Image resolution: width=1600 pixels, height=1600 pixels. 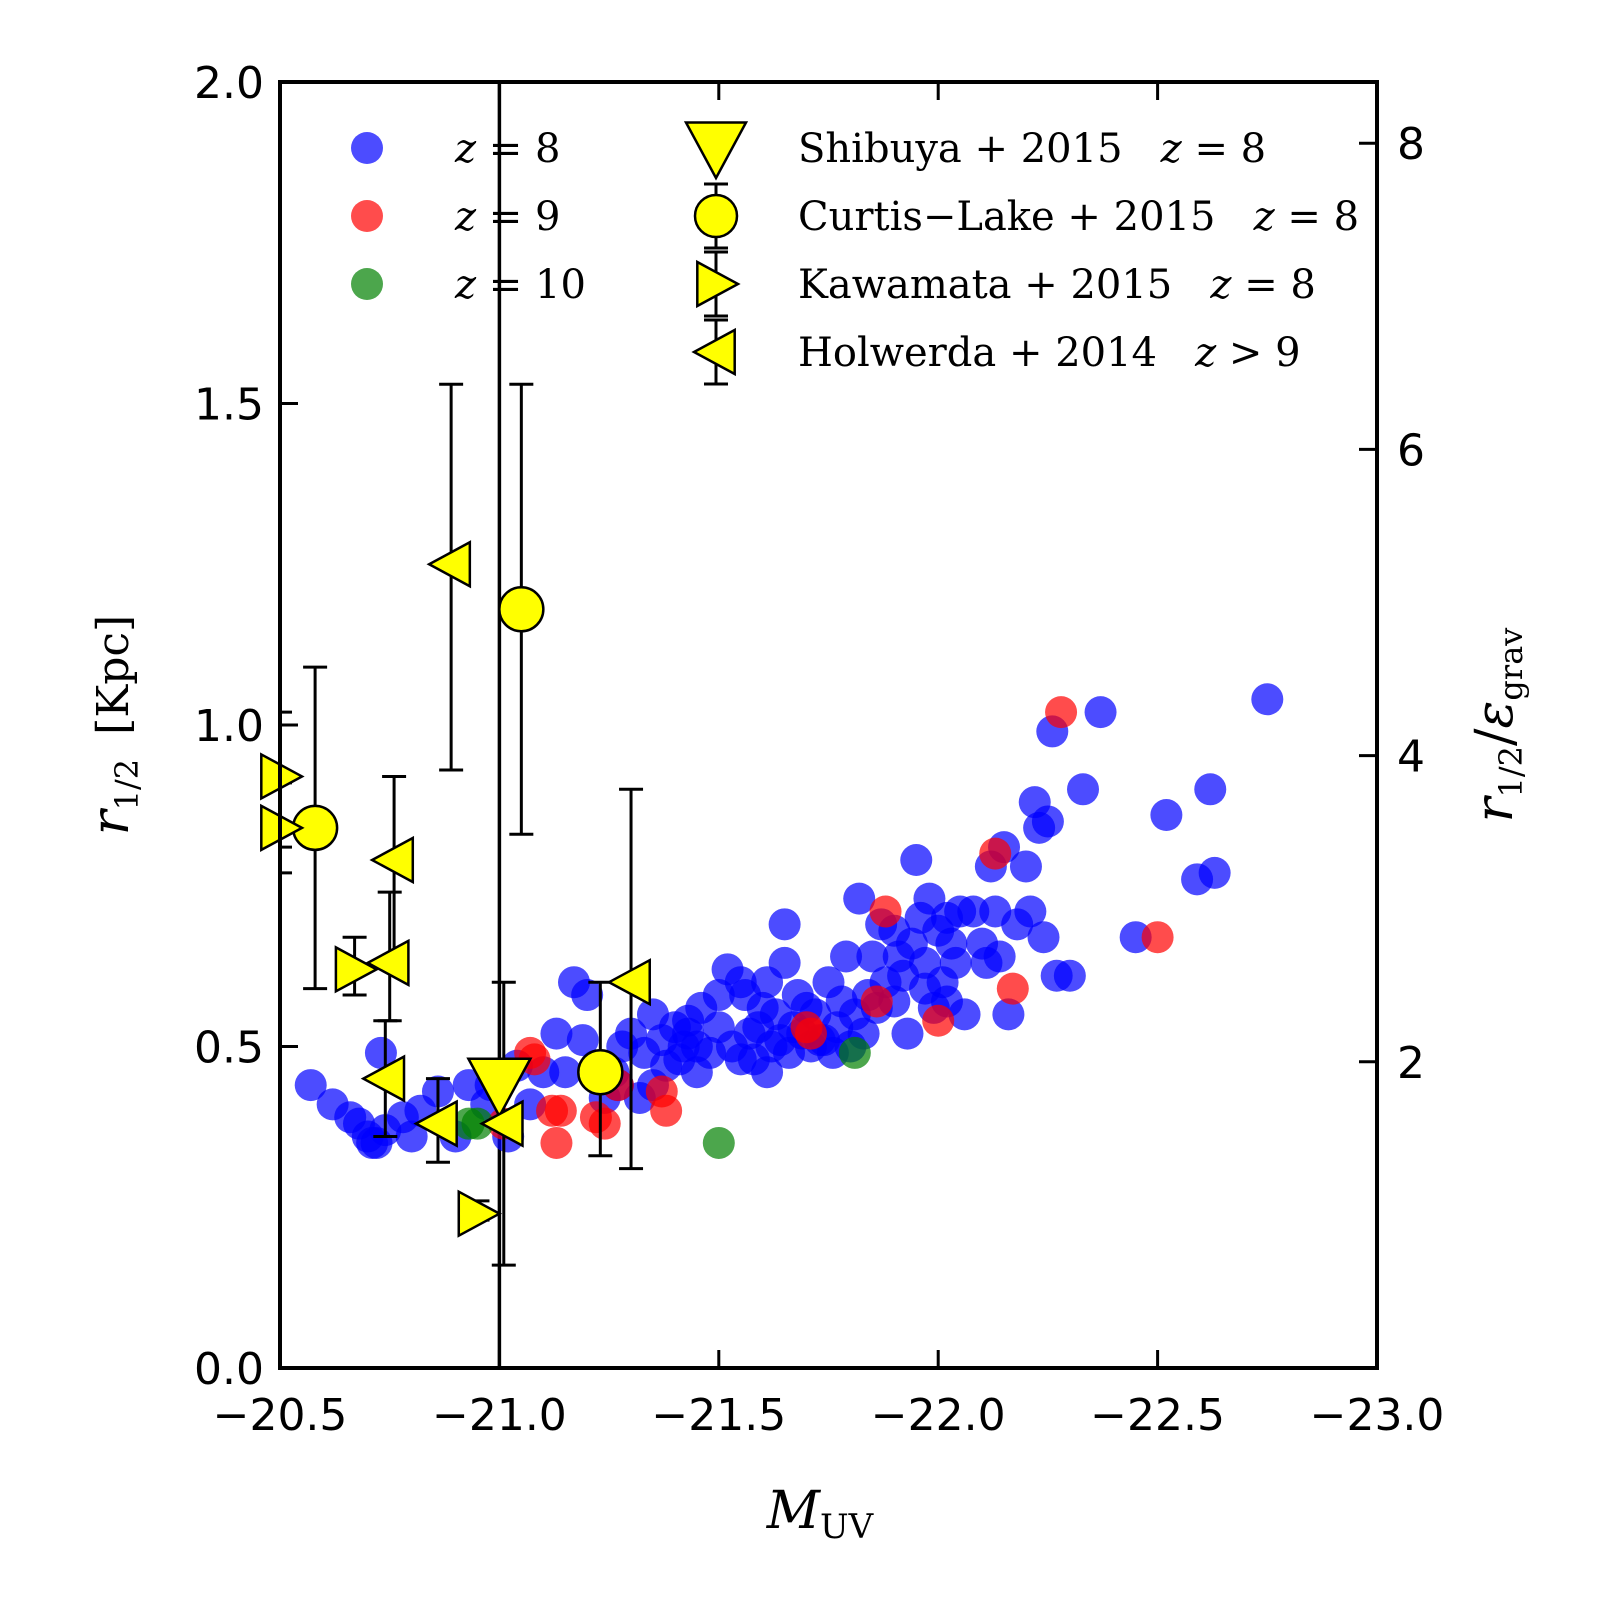 What do you see at coordinates (229, 1048) in the screenshot?
I see `y-tick-label: 0.5` at bounding box center [229, 1048].